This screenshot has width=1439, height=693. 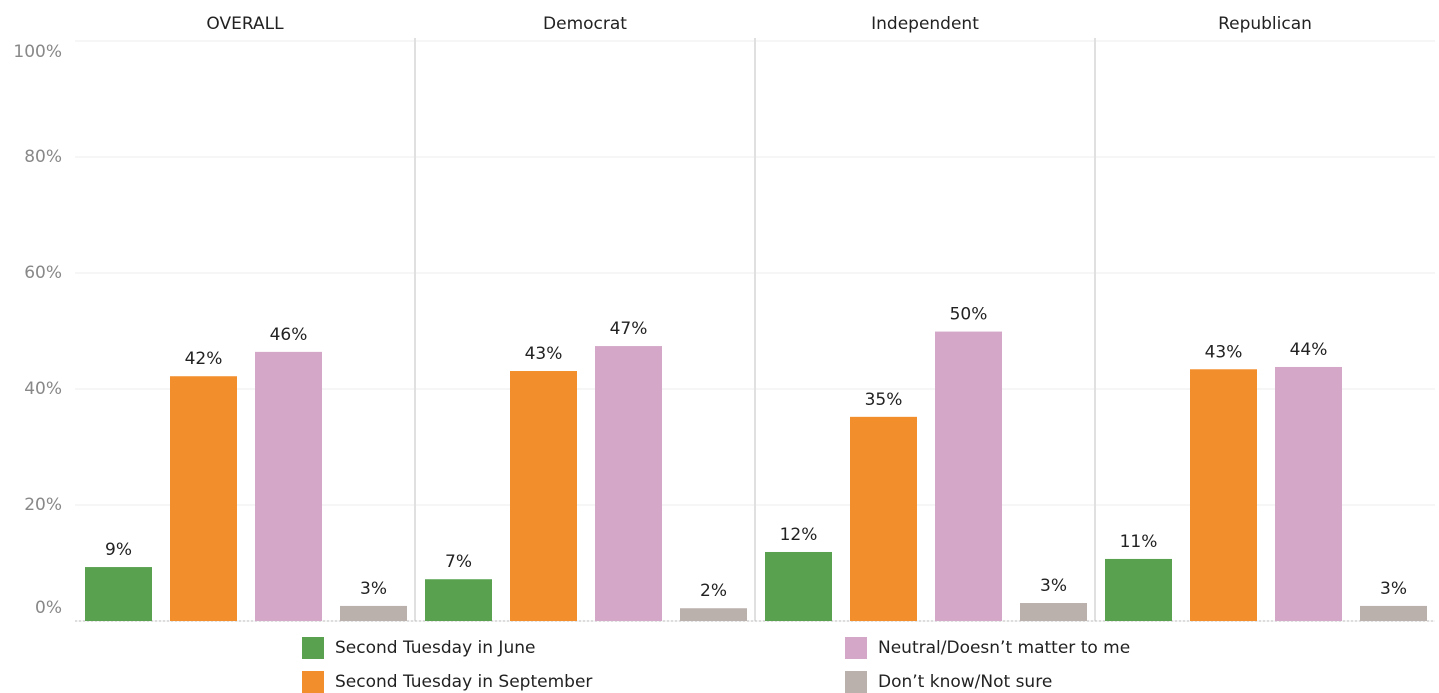 What do you see at coordinates (713, 591) in the screenshot?
I see `value-label: 2%` at bounding box center [713, 591].